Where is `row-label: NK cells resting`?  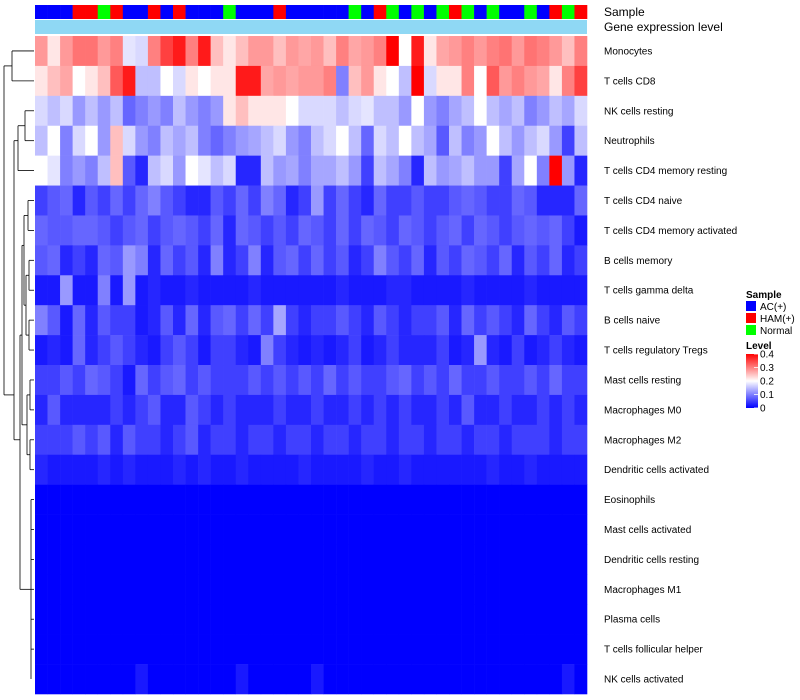
row-label: NK cells resting is located at coordinates (638, 111).